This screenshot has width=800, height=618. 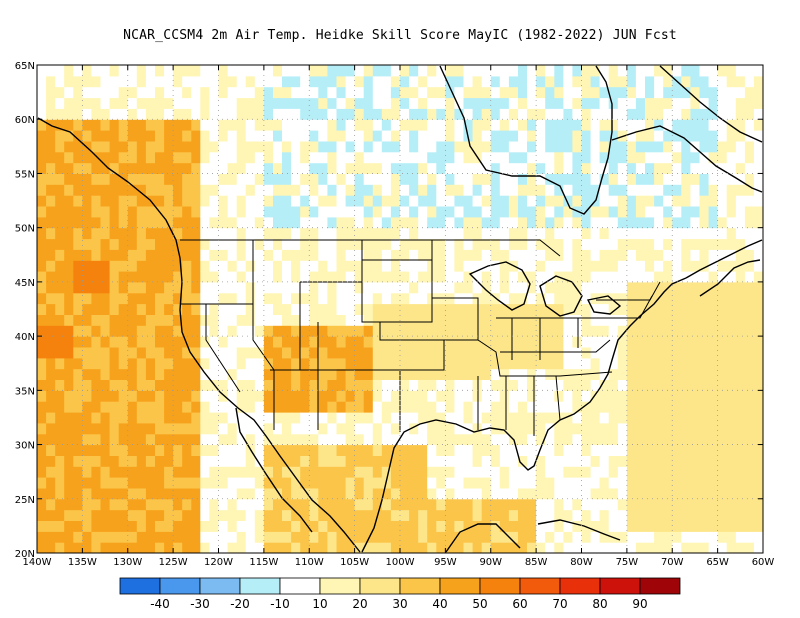 What do you see at coordinates (37, 562) in the screenshot?
I see `x-tick-label: 140W` at bounding box center [37, 562].